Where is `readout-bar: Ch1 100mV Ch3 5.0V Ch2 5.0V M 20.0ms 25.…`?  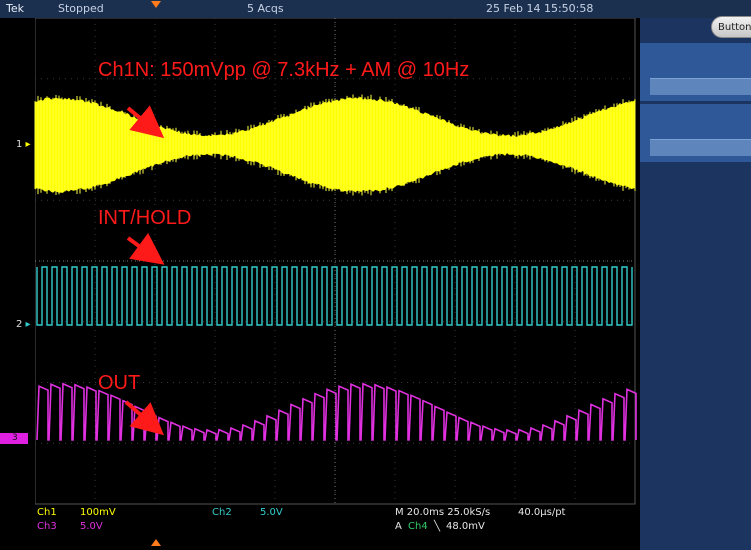 readout-bar: Ch1 100mV Ch3 5.0V Ch2 5.0V M 20.0ms 25.… is located at coordinates (320, 527).